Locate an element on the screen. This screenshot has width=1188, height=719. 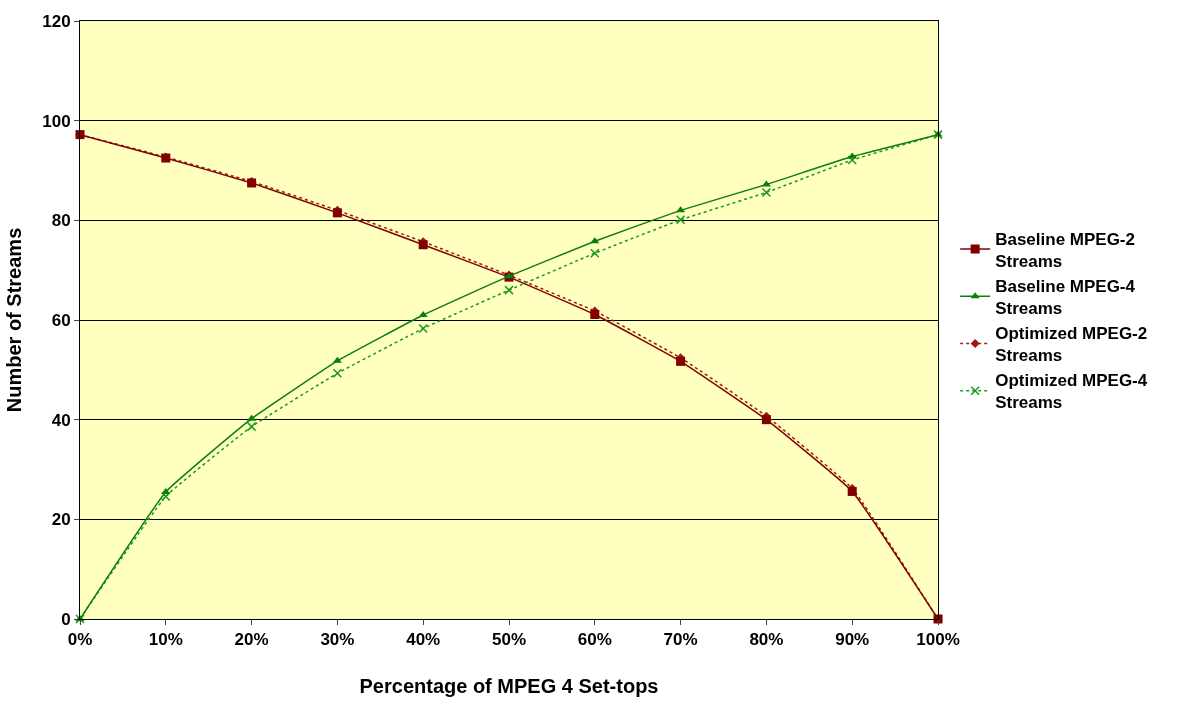
x-tick-label: 100% is located at coordinates (938, 640).